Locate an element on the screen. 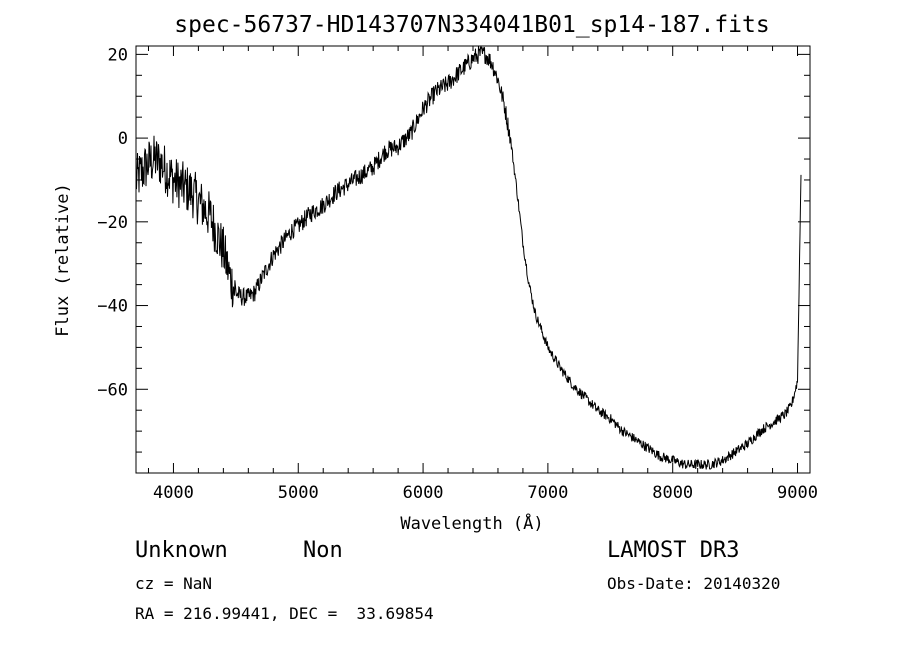  object-name: Unknown is located at coordinates (181, 550).